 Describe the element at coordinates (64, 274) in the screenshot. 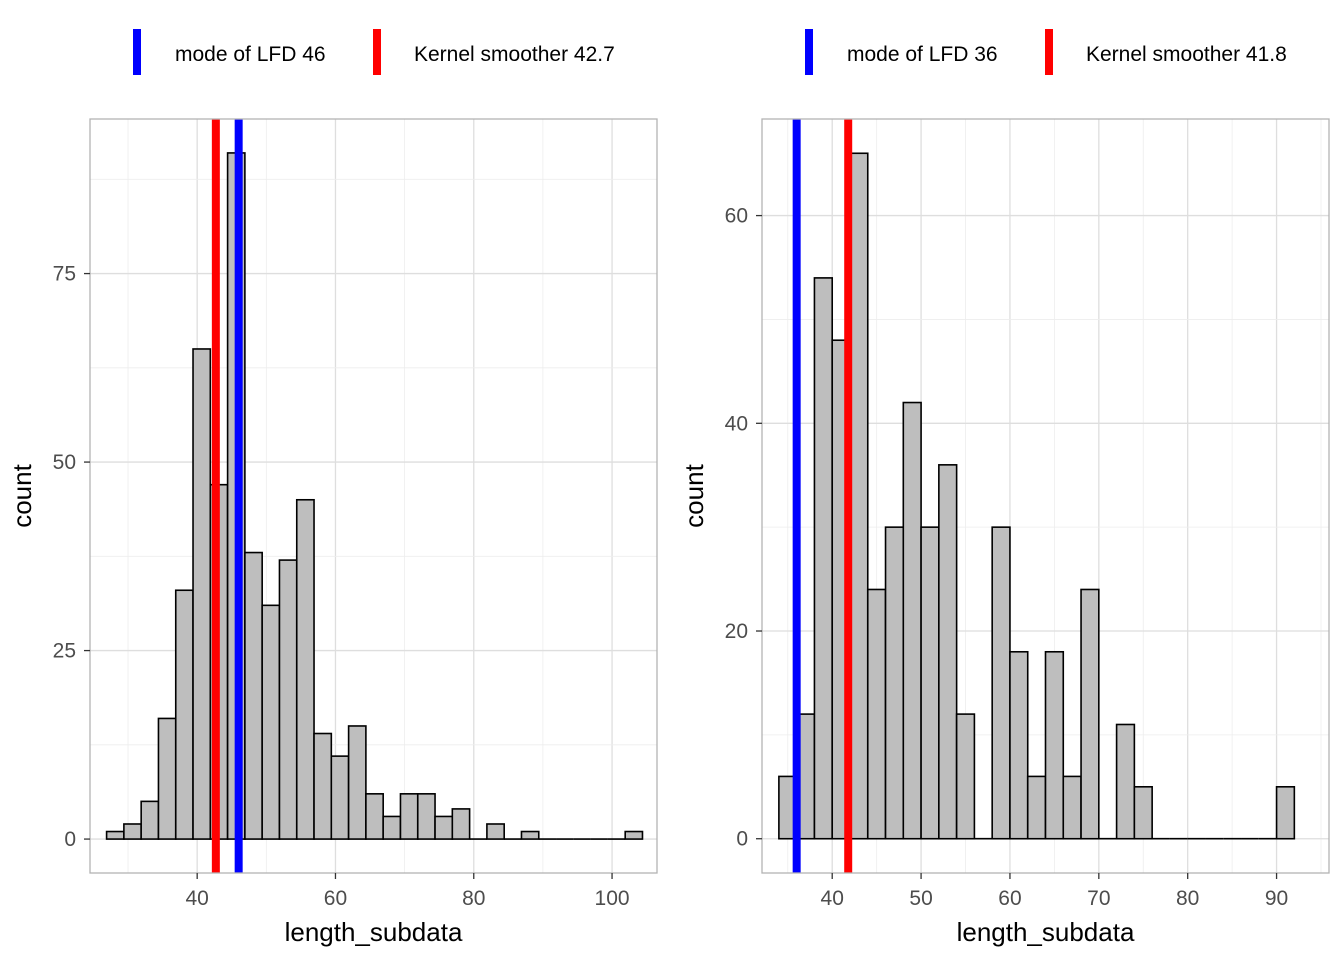

I see `y-tick-label: 75` at that location.